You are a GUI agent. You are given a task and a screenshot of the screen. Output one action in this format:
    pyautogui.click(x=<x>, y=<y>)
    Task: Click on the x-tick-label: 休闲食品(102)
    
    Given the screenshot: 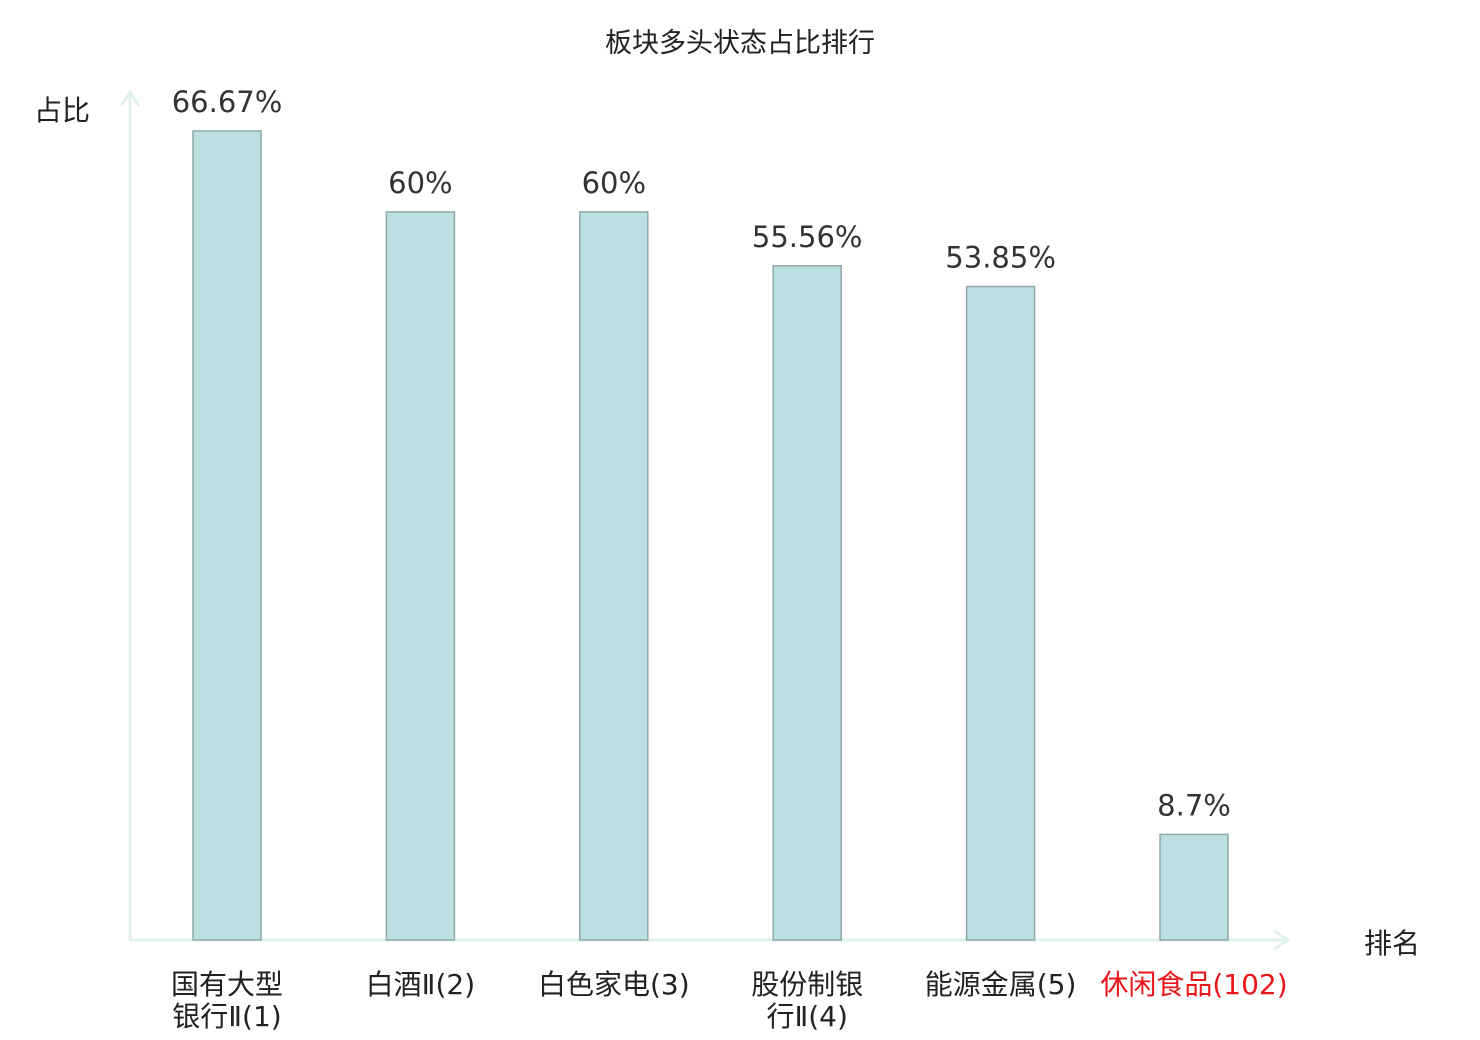 What is the action you would take?
    pyautogui.click(x=1193, y=984)
    